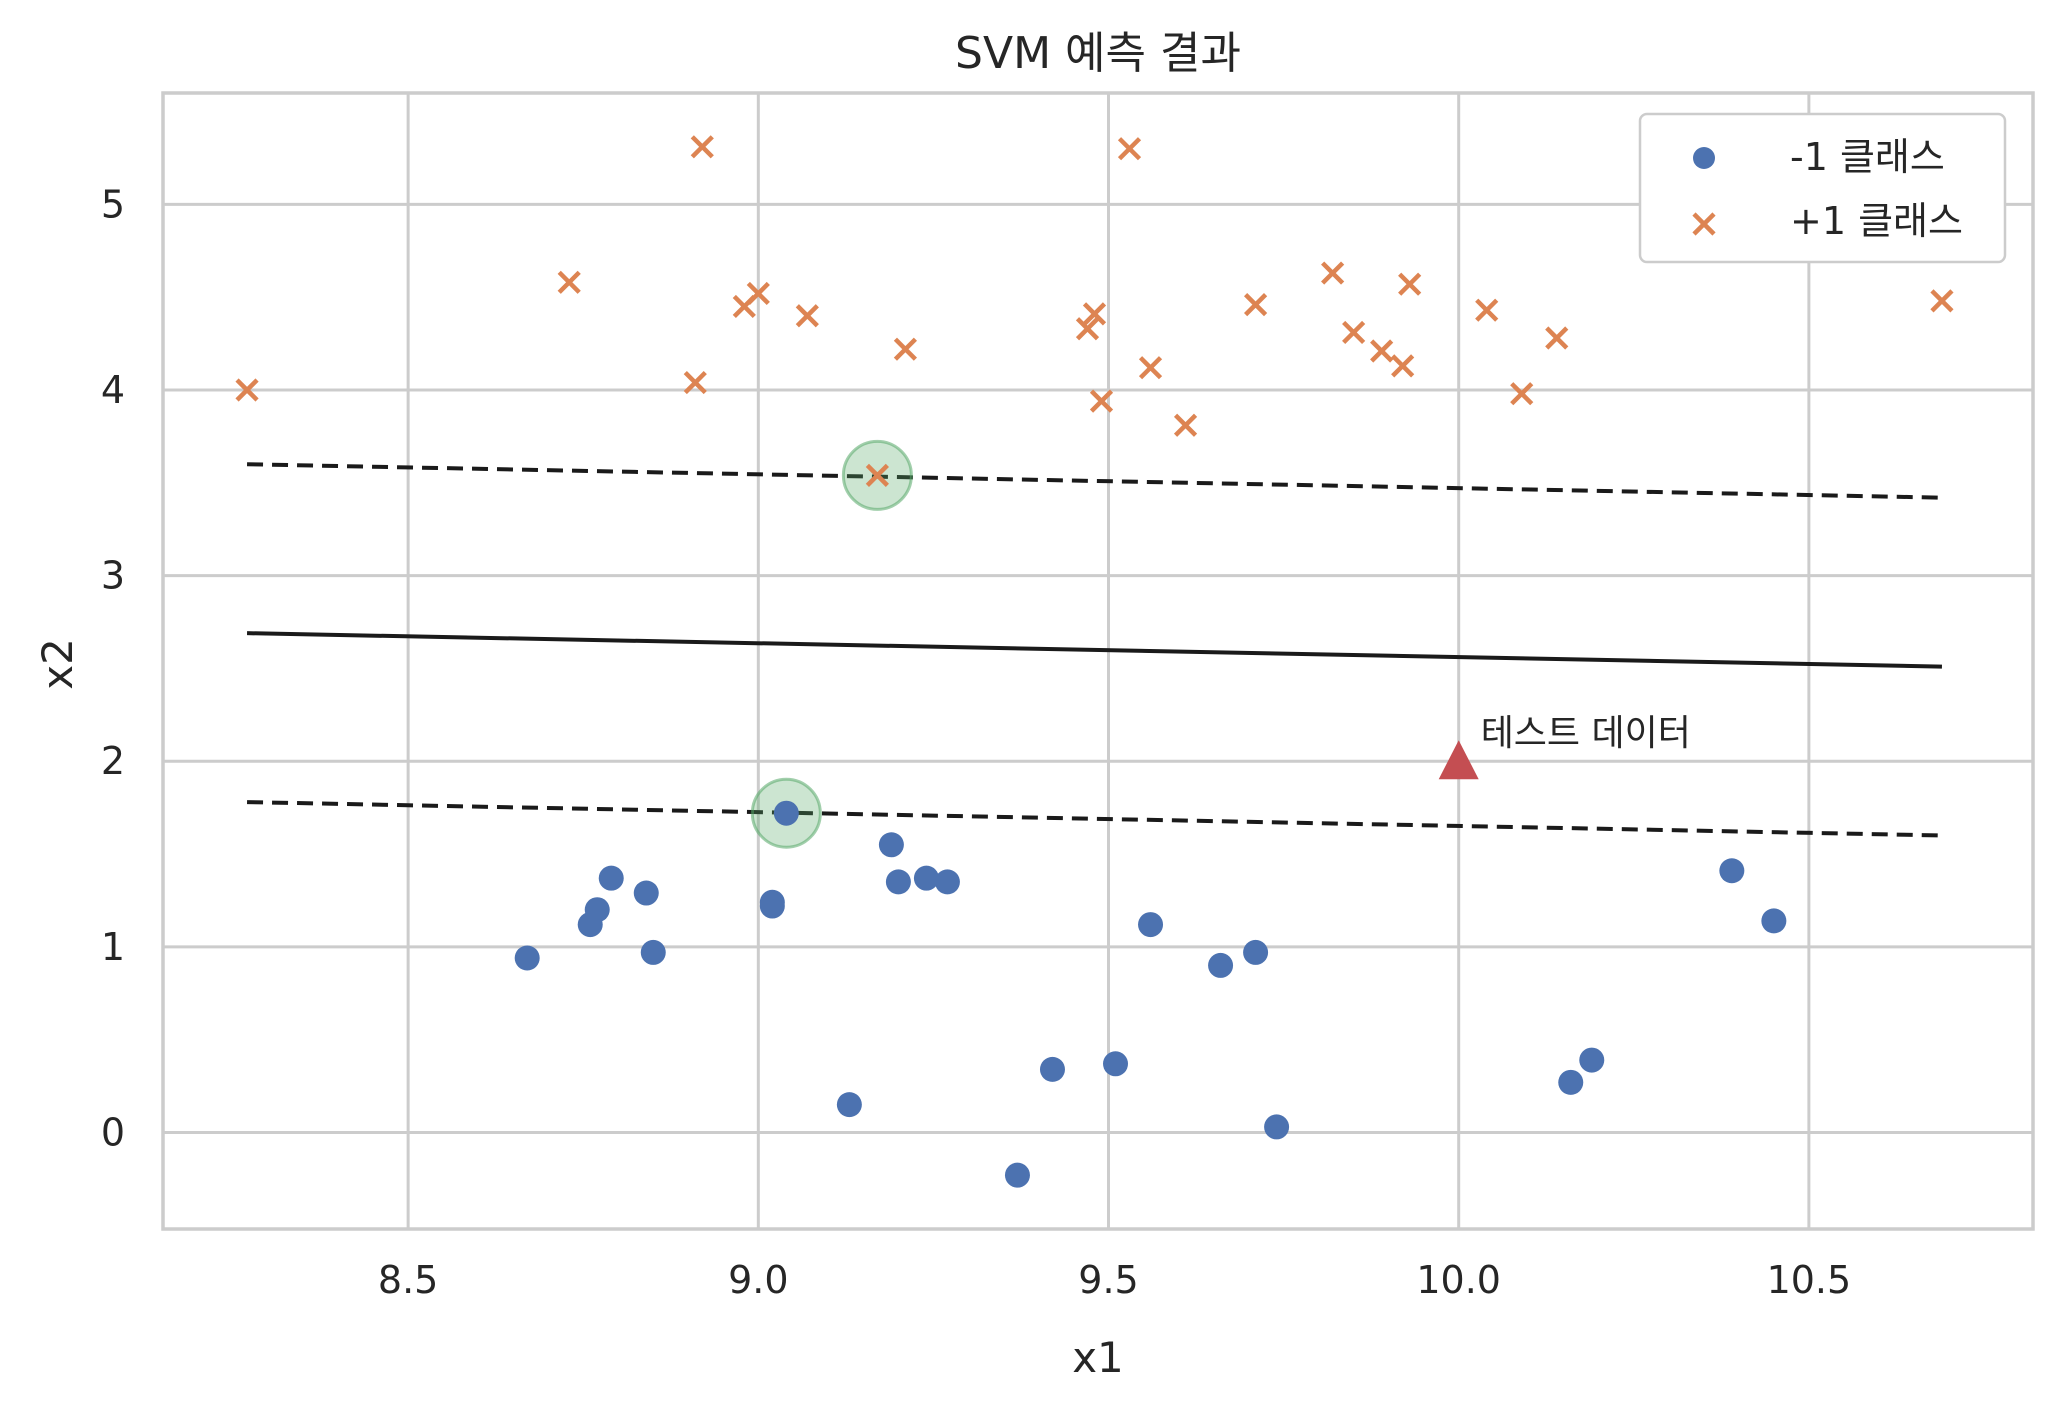 The height and width of the screenshot is (1403, 2052). What do you see at coordinates (1458, 1280) in the screenshot?
I see `x-tick-label: 10.0` at bounding box center [1458, 1280].